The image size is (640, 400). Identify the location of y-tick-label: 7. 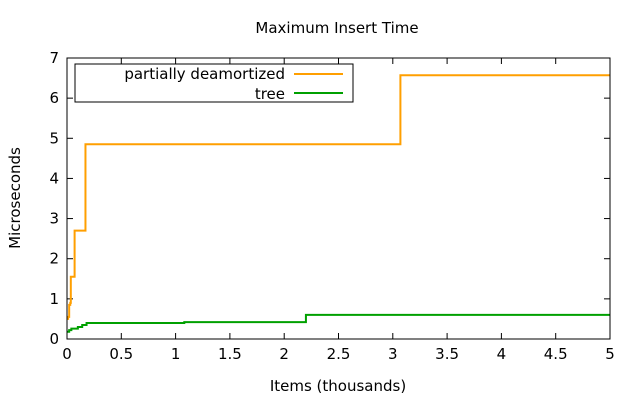
(54, 58).